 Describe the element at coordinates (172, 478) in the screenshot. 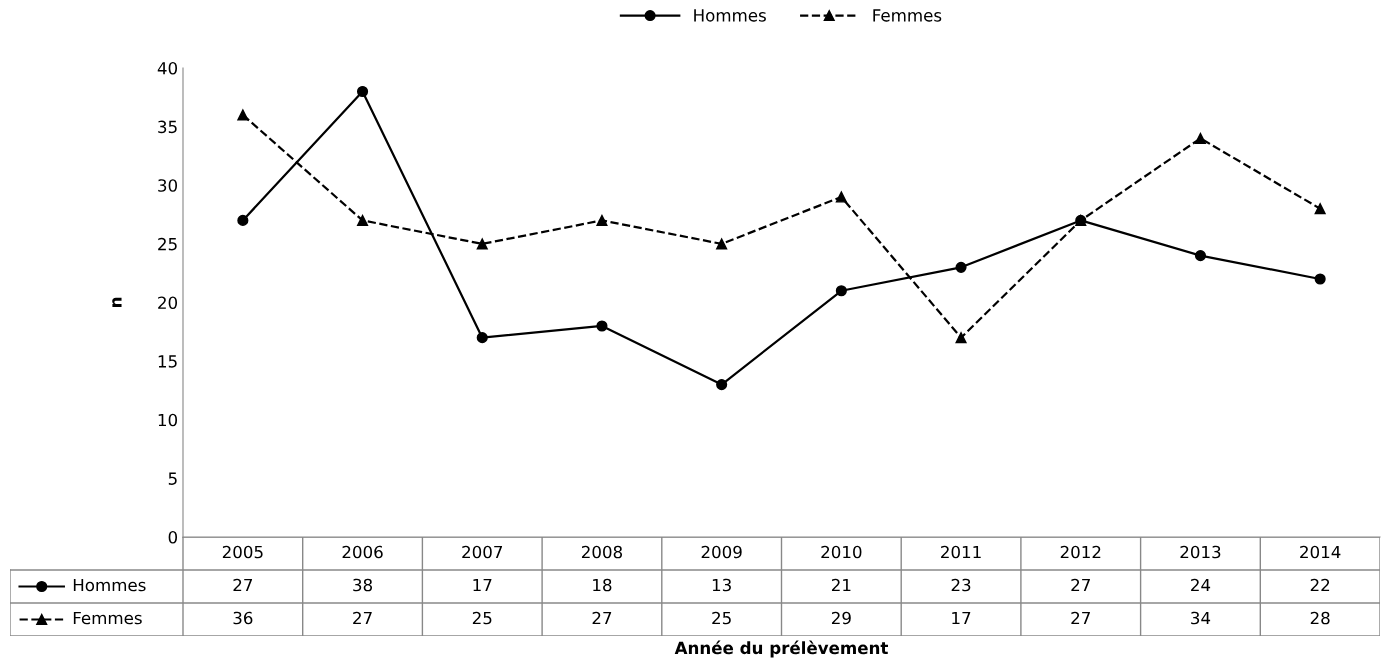

I see `y-tick-label: 5` at that location.